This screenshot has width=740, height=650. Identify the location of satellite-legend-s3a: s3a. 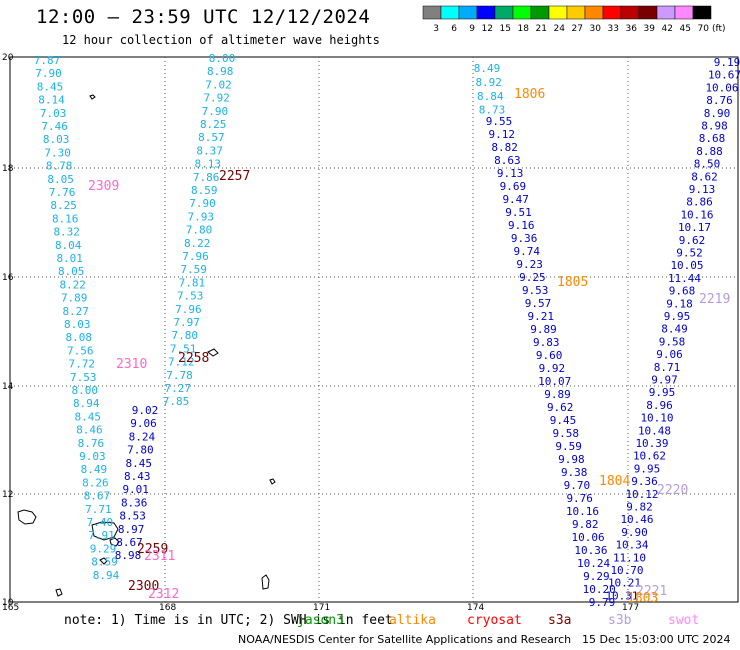
(560, 620).